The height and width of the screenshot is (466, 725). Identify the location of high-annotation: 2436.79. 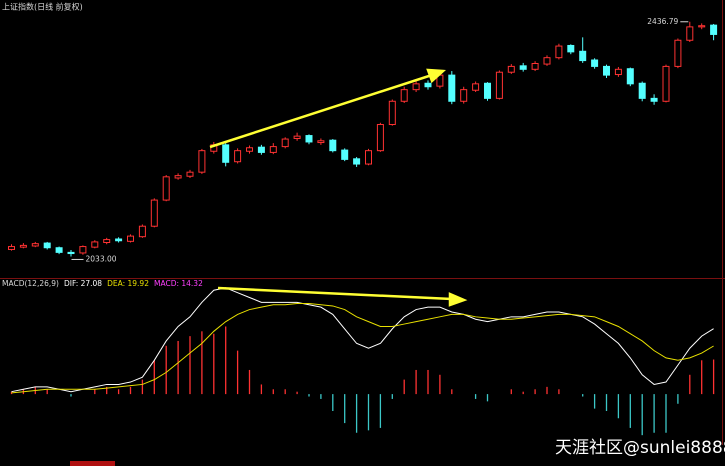
(662, 21).